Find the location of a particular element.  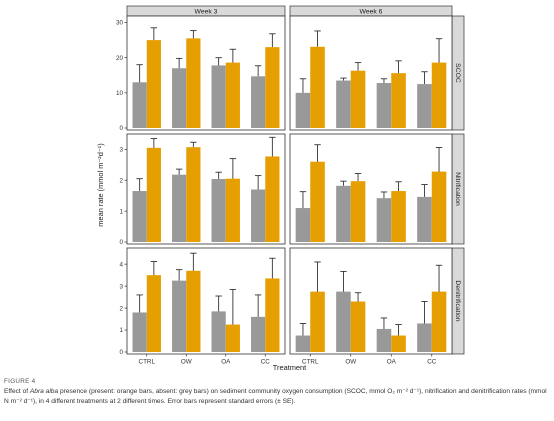

row-strip-label-0: SCOC is located at coordinates (457, 73).